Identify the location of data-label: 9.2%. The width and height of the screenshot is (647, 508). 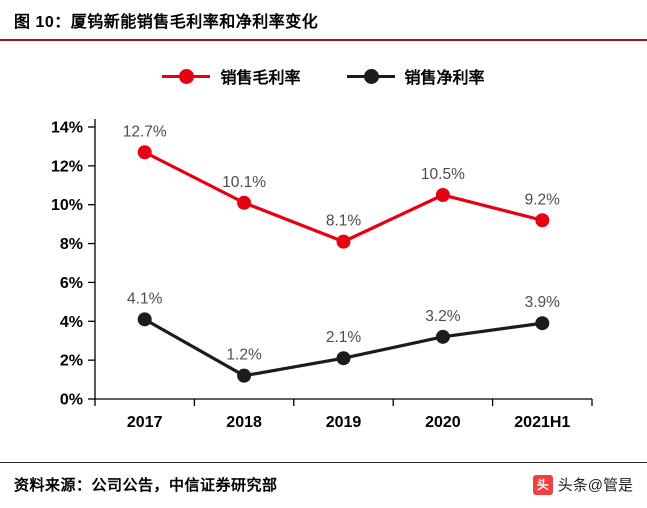
(543, 199).